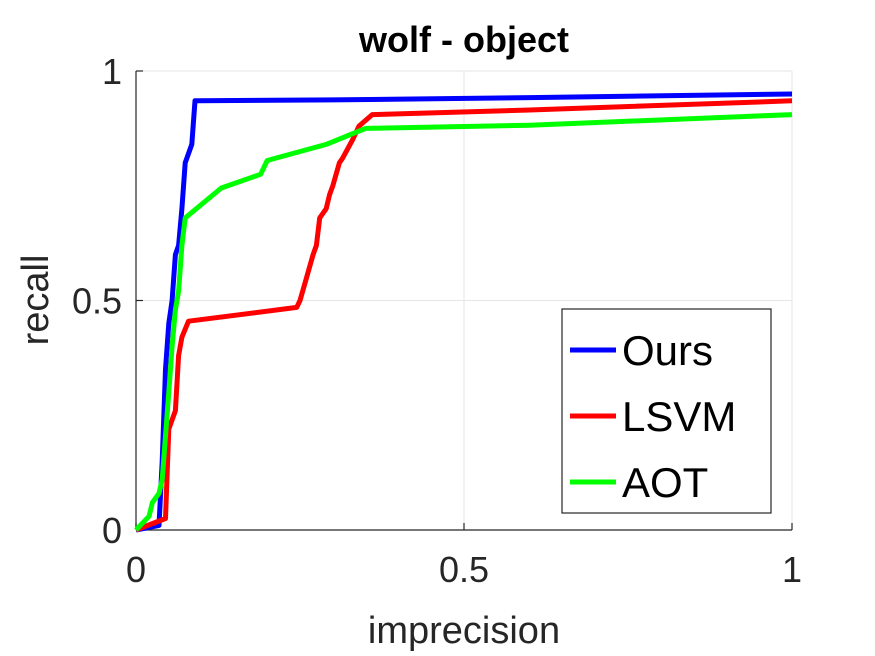 This screenshot has height=656, width=875. Describe the element at coordinates (136, 569) in the screenshot. I see `x-tick-label-0: 0` at that location.